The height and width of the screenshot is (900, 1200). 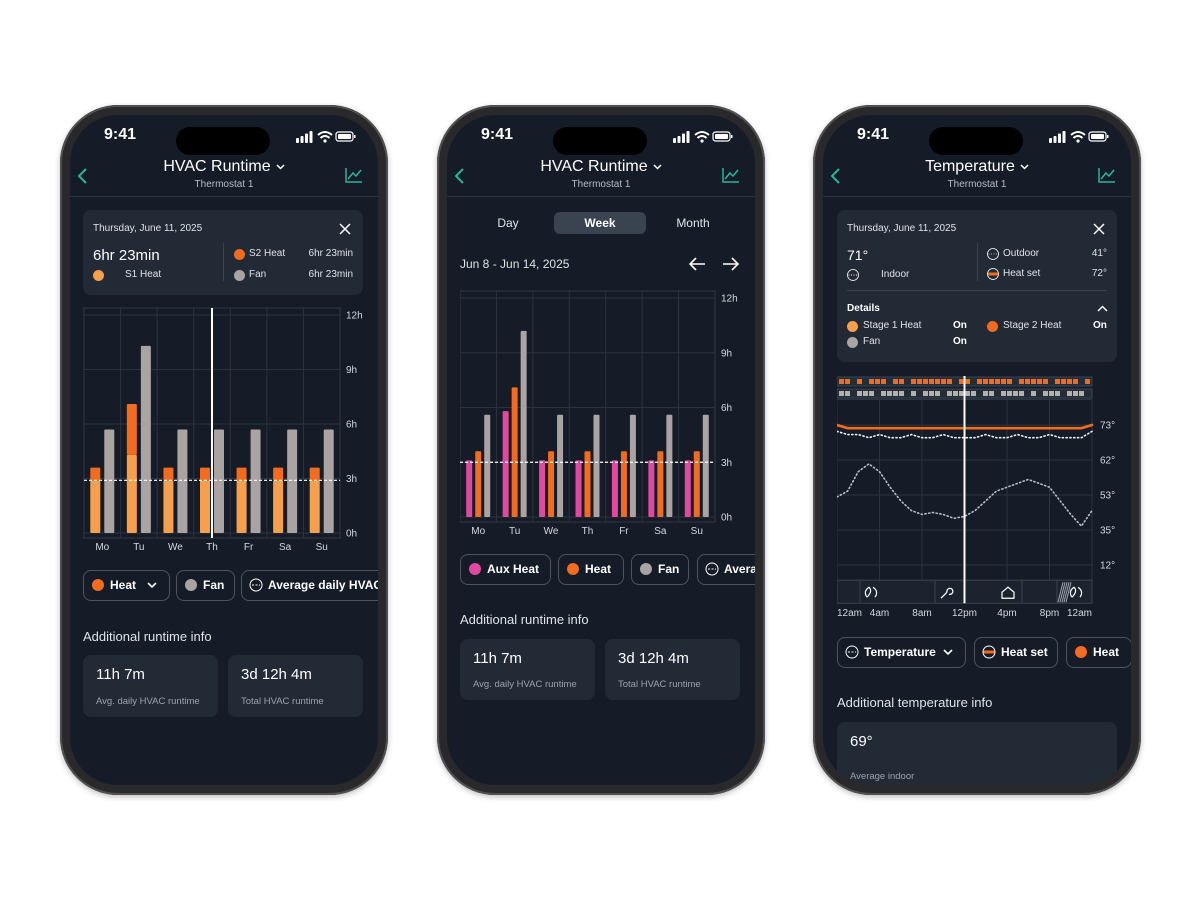 What do you see at coordinates (223, 430) in the screenshot?
I see `runtime-chart: Mo Tu We Th Fr Sa Su 0h 3h 6h 9h 12h` at bounding box center [223, 430].